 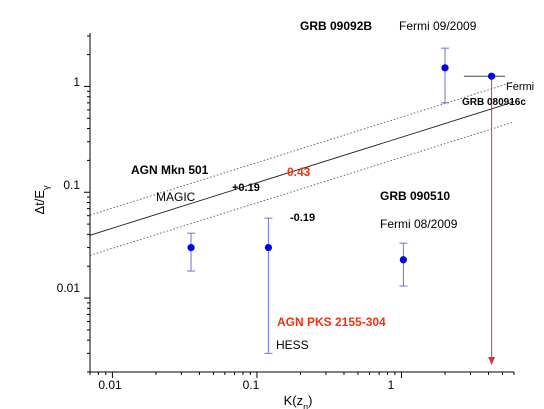 What do you see at coordinates (419, 224) in the screenshot?
I see `label-fermi-08-2009: Fermi 08/2009` at bounding box center [419, 224].